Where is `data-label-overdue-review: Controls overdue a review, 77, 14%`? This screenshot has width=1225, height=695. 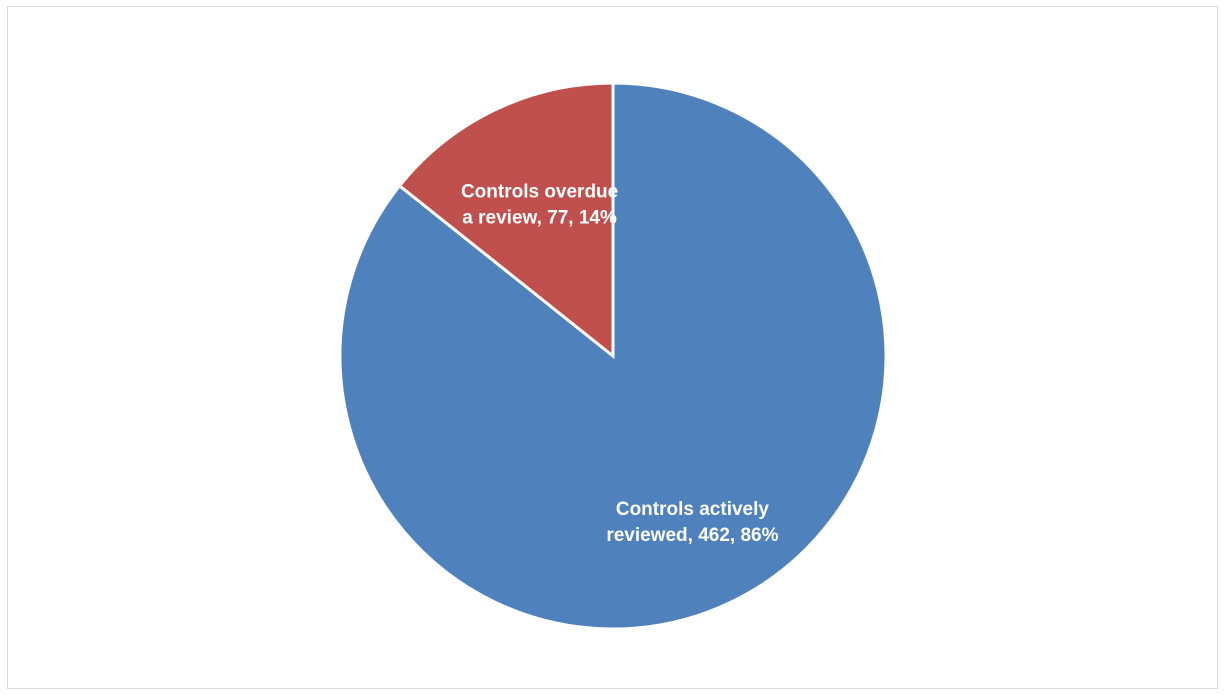
data-label-overdue-review: Controls overdue a review, 77, 14% is located at coordinates (539, 205).